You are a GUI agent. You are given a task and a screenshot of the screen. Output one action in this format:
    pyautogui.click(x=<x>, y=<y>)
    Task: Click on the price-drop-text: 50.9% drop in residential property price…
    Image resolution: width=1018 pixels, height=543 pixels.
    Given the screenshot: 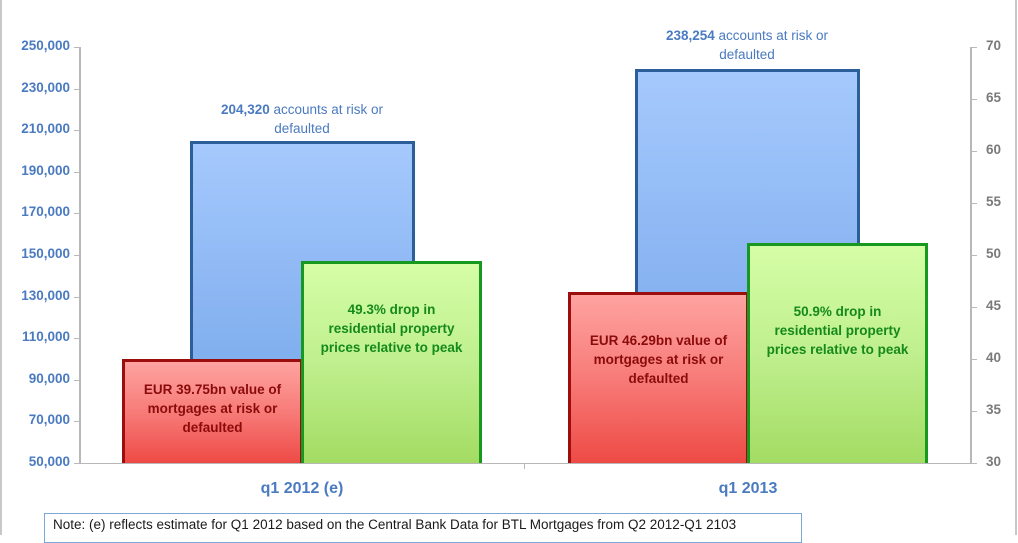 What is the action you would take?
    pyautogui.click(x=837, y=330)
    